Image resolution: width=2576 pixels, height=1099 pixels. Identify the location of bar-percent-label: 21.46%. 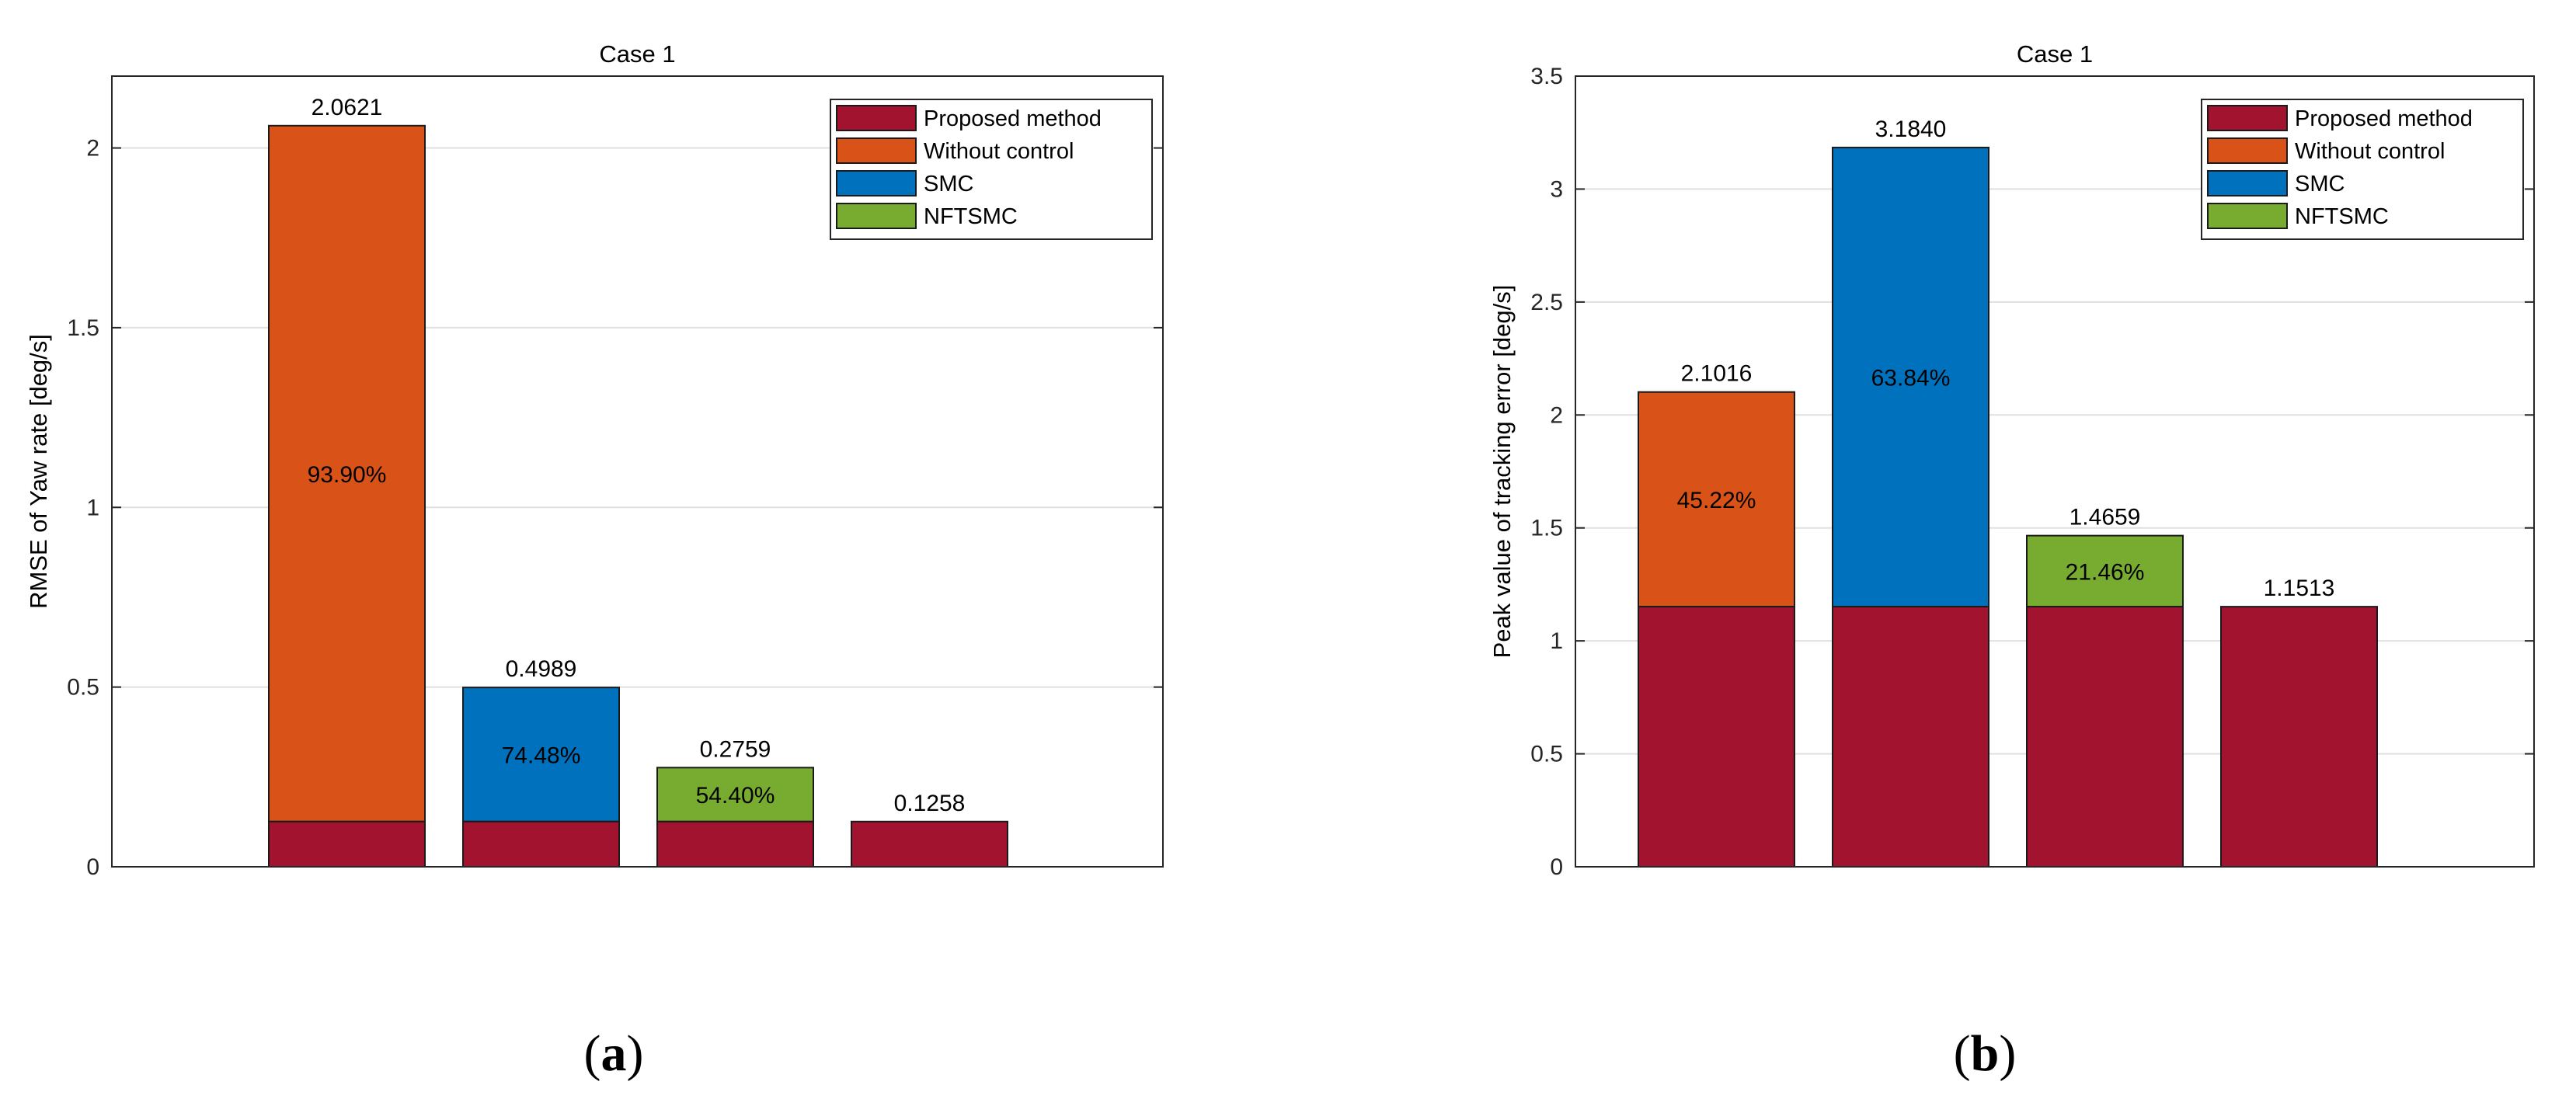
(2105, 572).